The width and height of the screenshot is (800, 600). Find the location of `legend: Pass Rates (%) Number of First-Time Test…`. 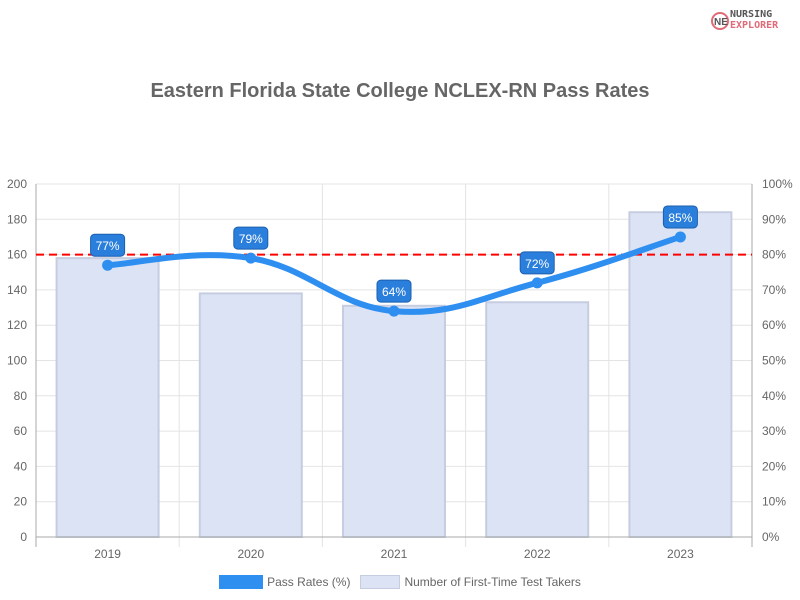

legend: Pass Rates (%) Number of First-Time Test… is located at coordinates (400, 582).